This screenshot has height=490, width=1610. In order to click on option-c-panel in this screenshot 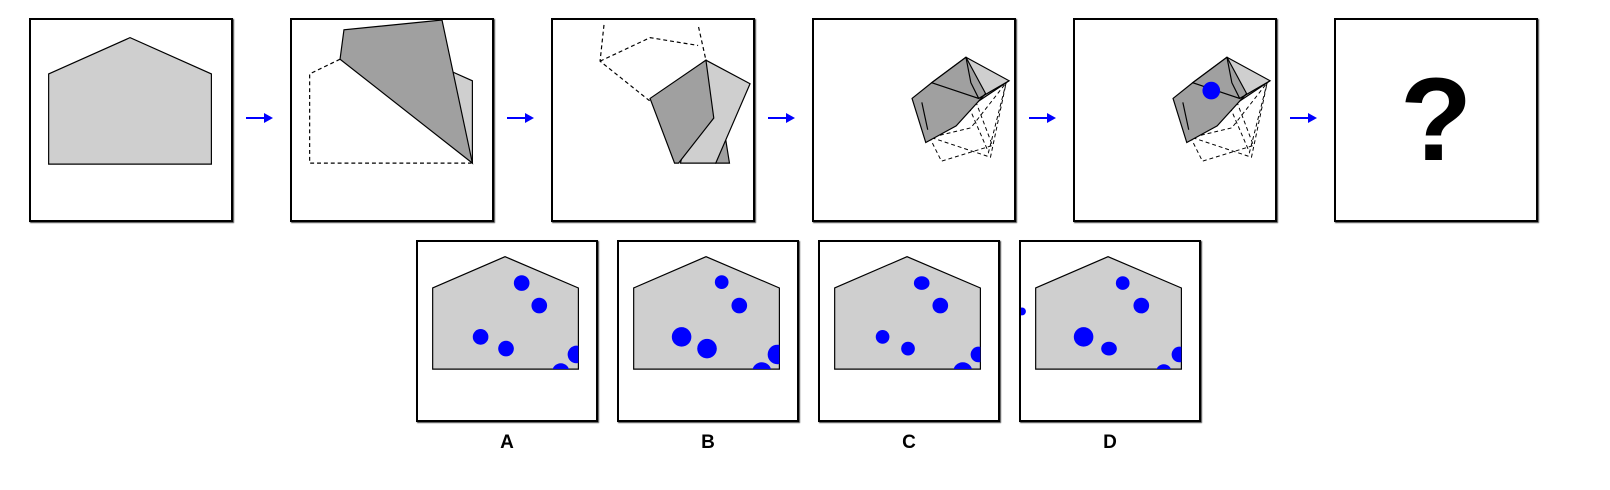, I will do `click(909, 331)`.